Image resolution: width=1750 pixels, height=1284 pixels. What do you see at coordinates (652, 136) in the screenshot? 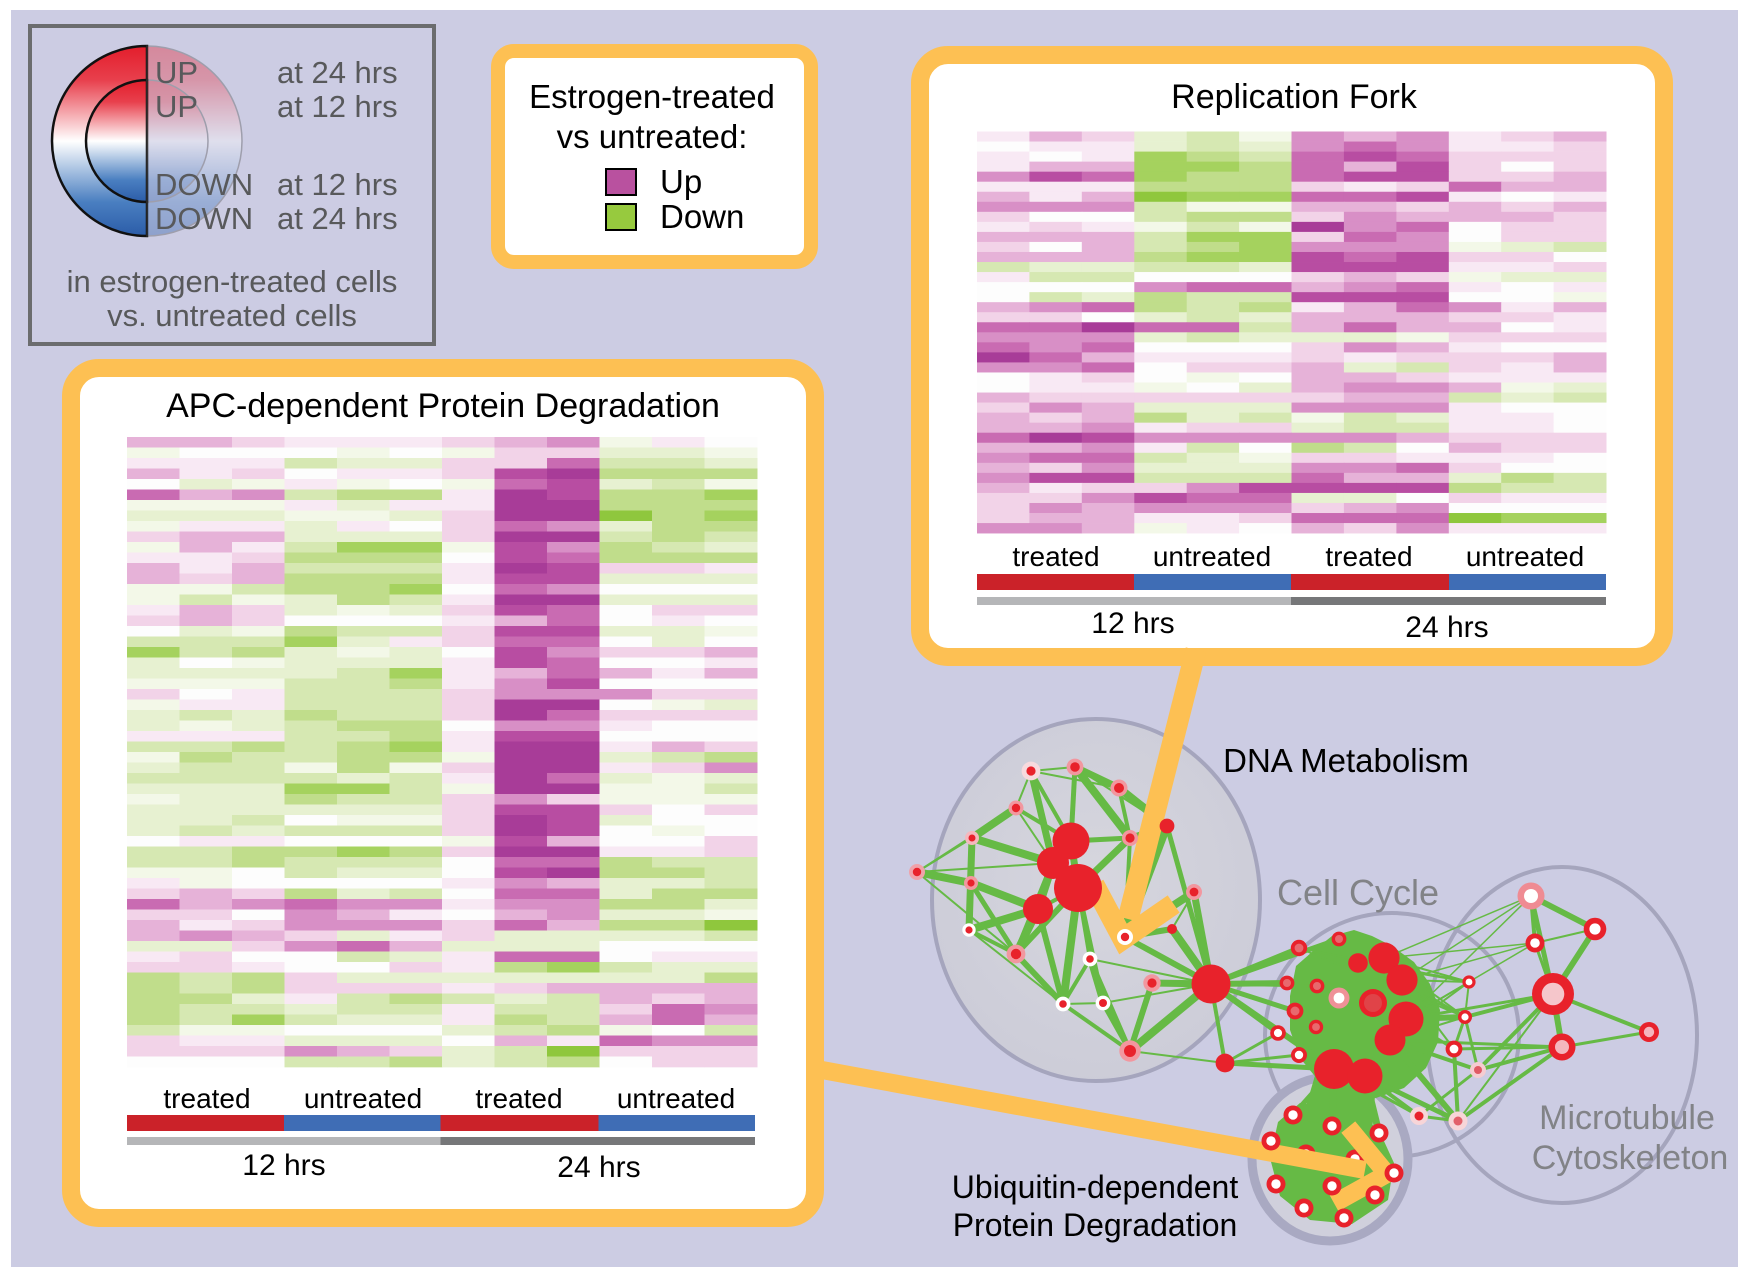
I see `svg-text: vs untreated:` at bounding box center [652, 136].